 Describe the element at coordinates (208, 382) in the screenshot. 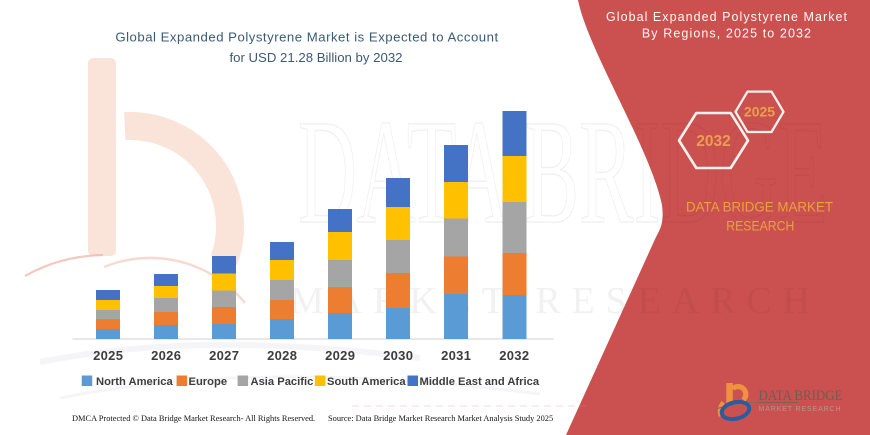

I see `svg-text: Europe` at that location.